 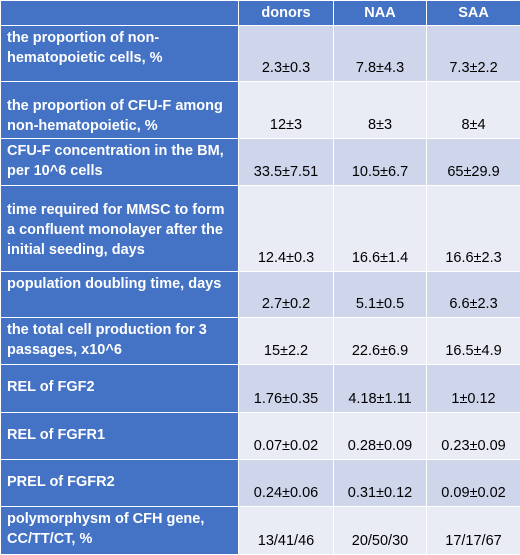 What do you see at coordinates (286, 110) in the screenshot?
I see `cell-donors: 12±3` at bounding box center [286, 110].